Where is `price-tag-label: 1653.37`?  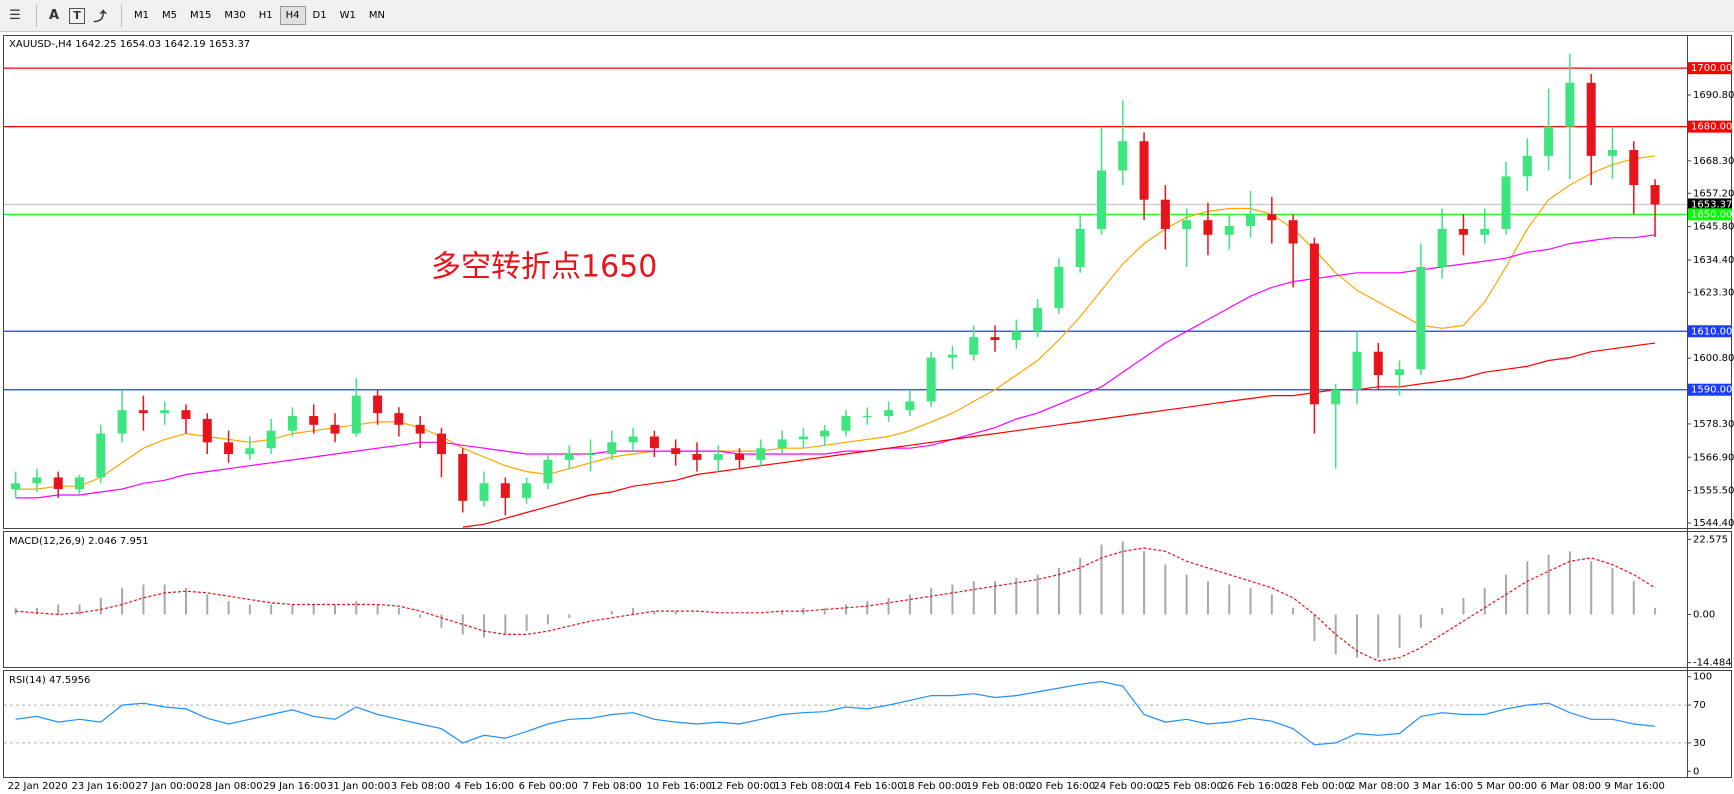
price-tag-label: 1653.37 is located at coordinates (1711, 204).